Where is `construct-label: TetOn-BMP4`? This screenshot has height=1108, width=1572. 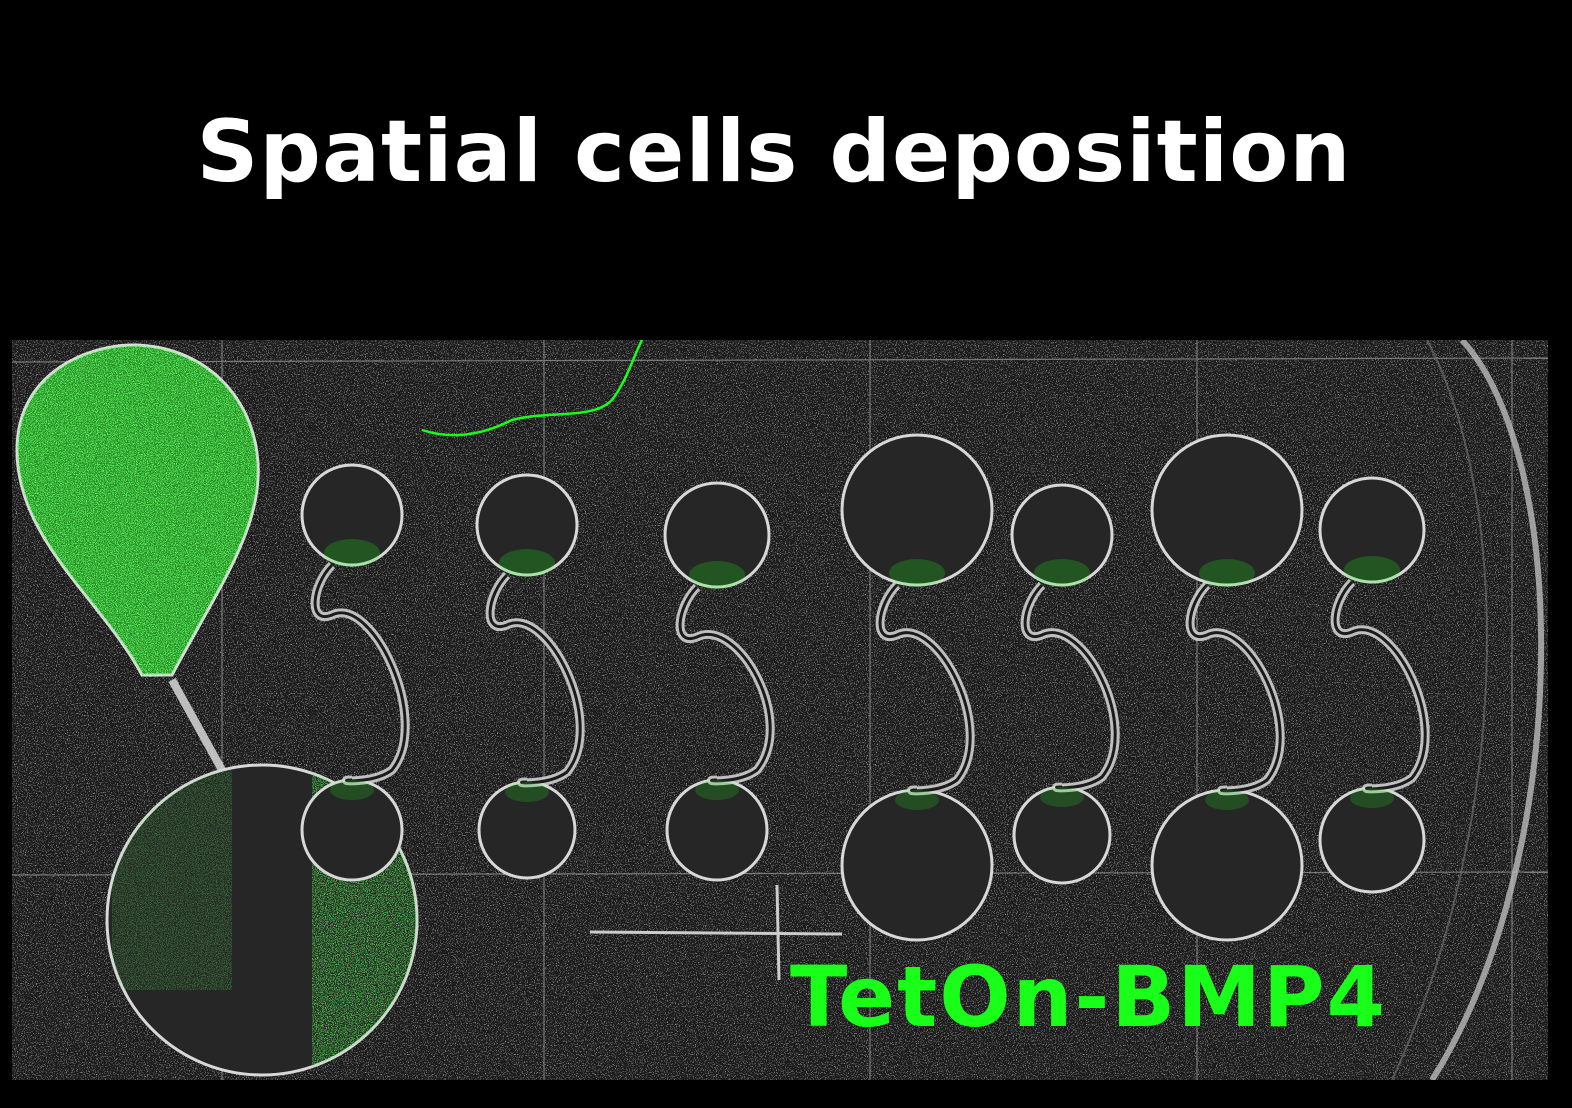
construct-label: TetOn-BMP4 is located at coordinates (1088, 997).